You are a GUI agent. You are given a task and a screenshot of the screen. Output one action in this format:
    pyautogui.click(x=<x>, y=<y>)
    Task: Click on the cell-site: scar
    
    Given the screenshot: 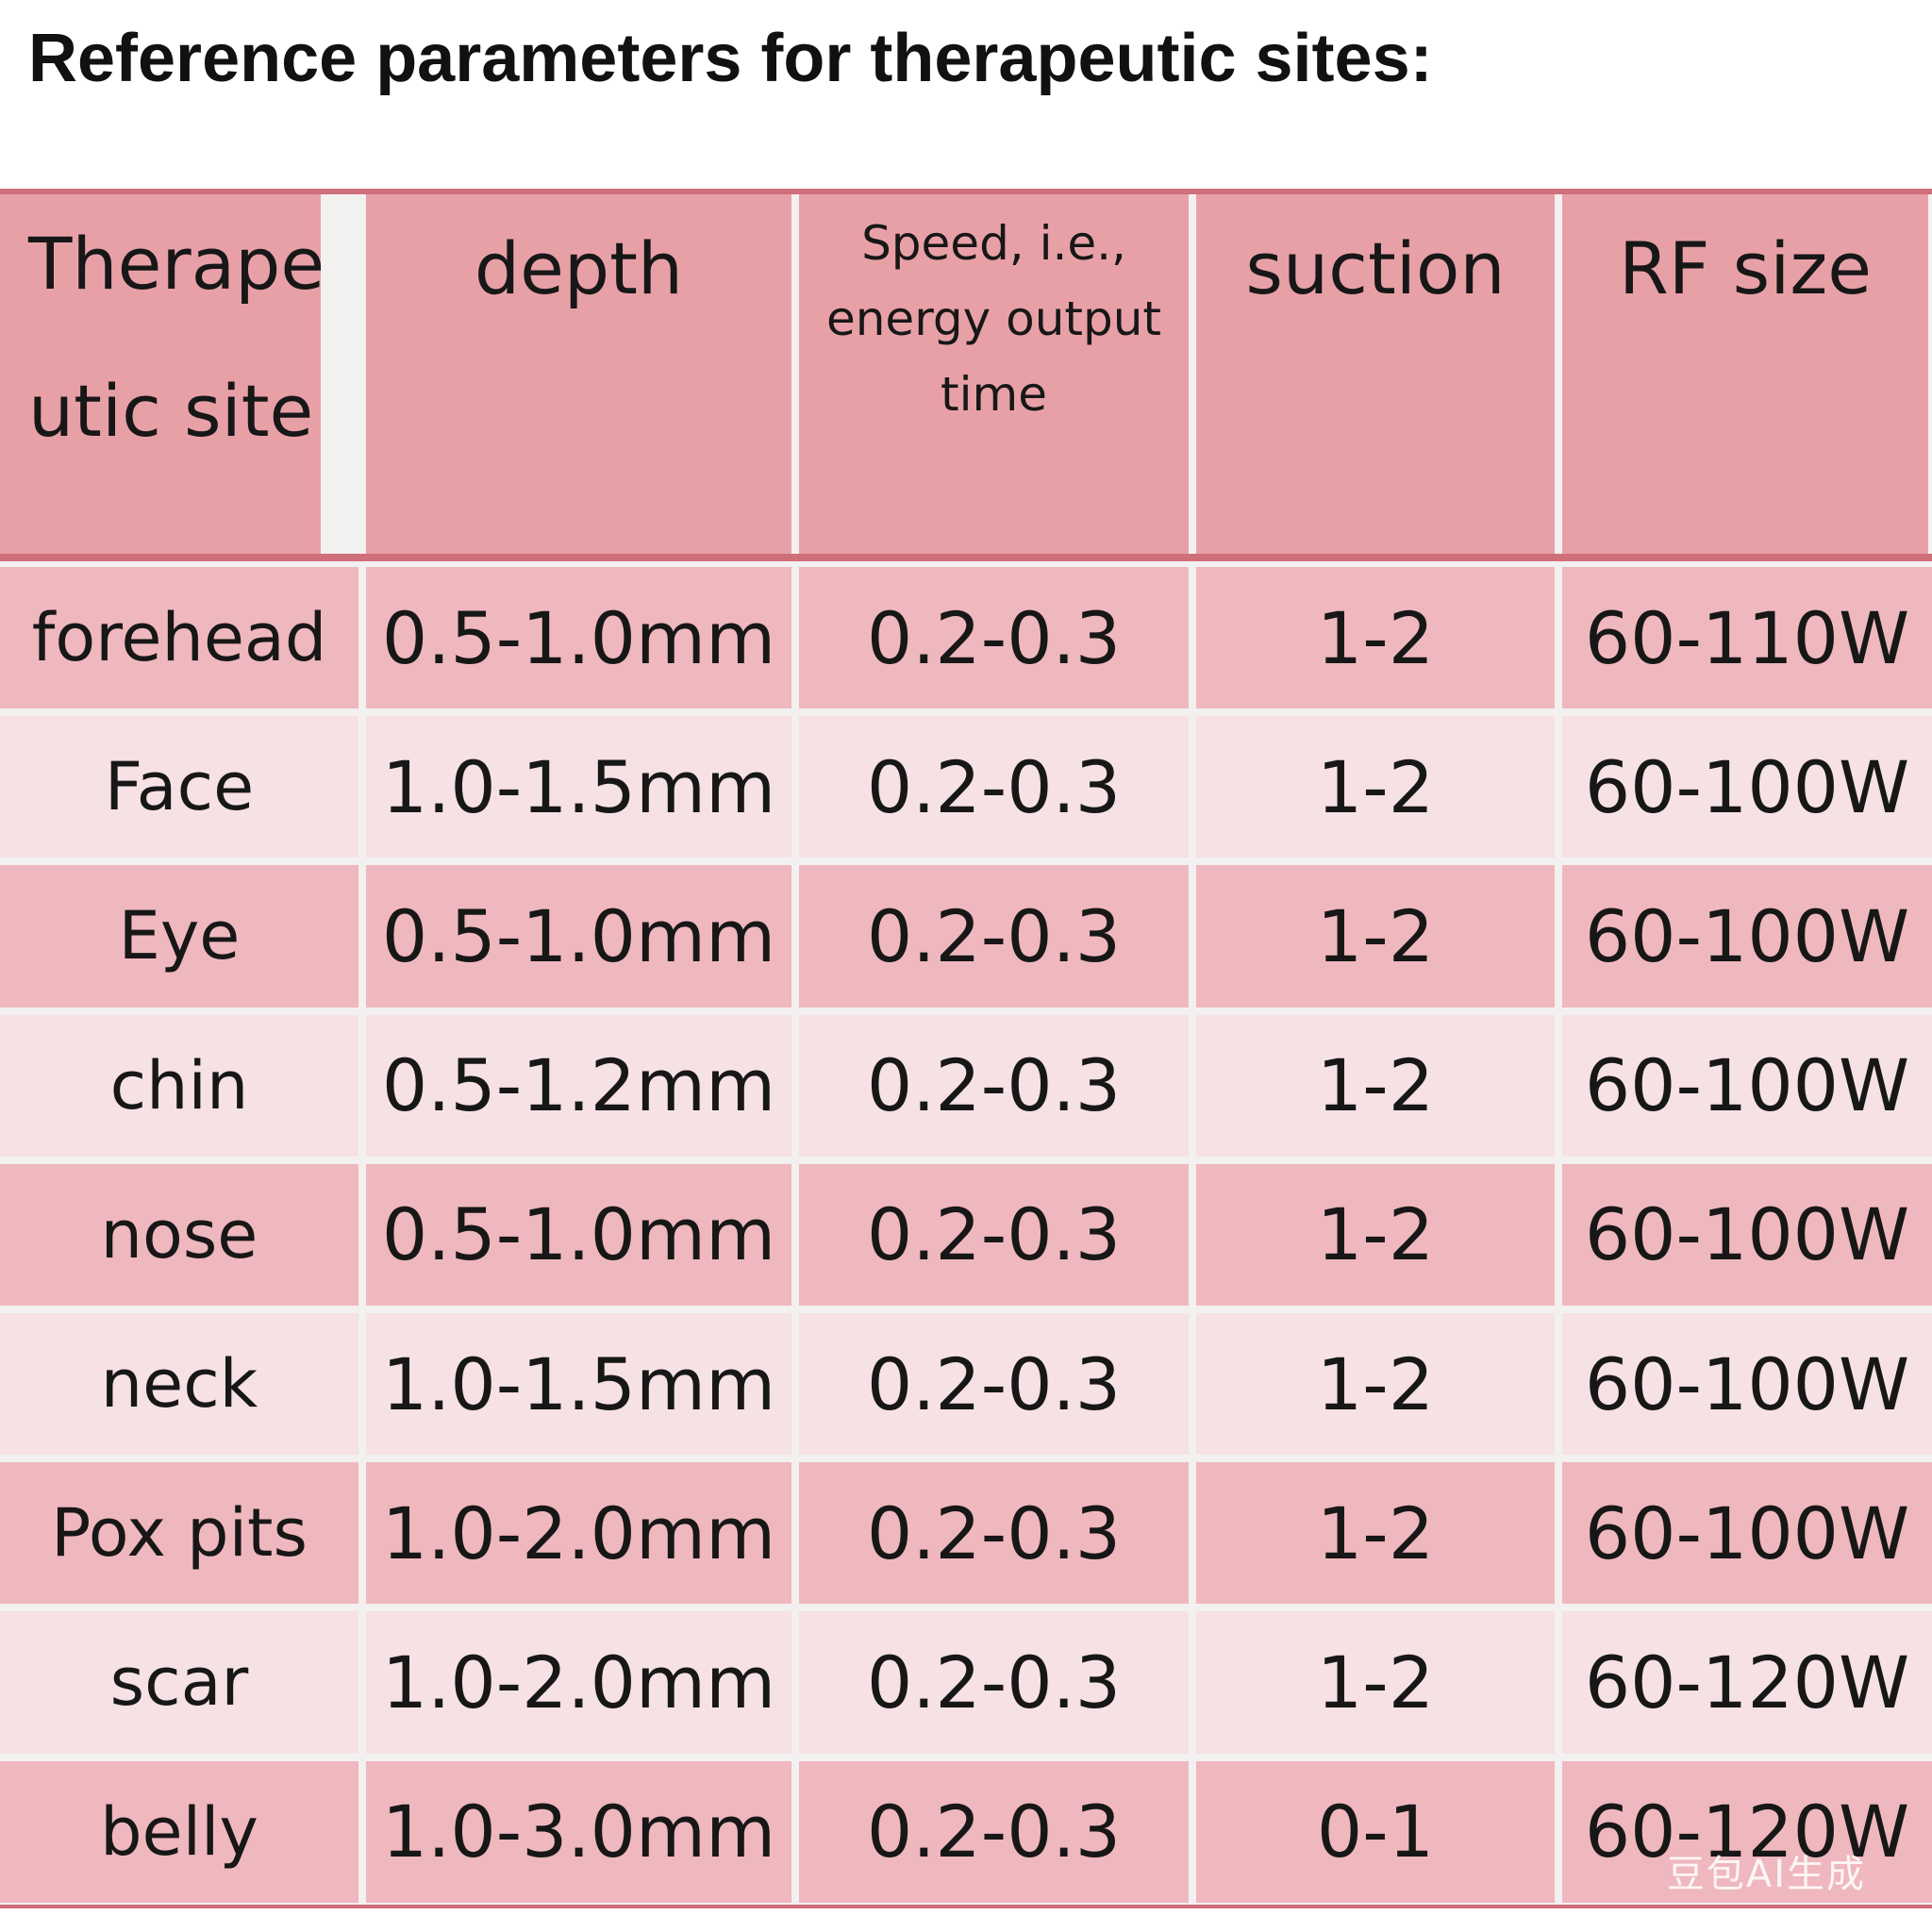 What is the action you would take?
    pyautogui.click(x=179, y=1682)
    